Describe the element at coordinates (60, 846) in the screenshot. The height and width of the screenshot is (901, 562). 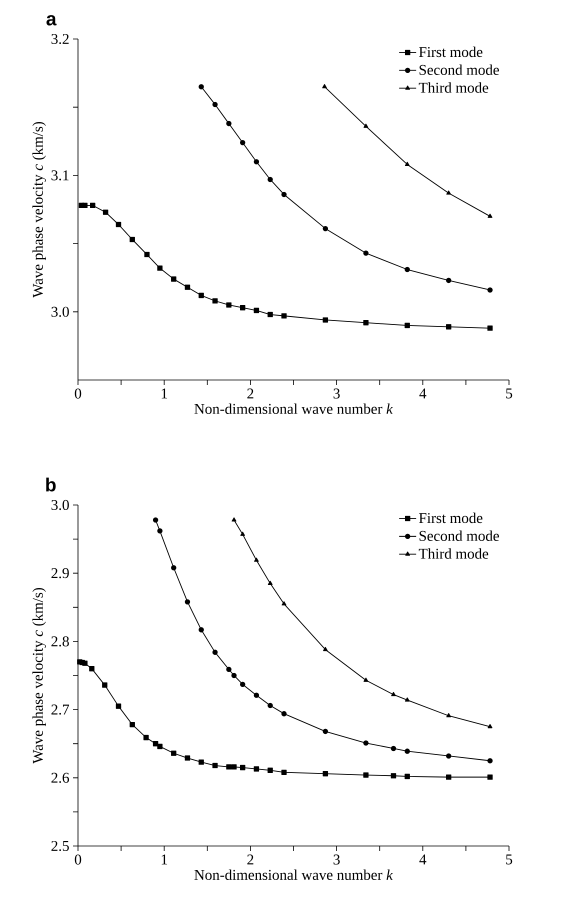
I see `y-tick-label: 2.5` at that location.